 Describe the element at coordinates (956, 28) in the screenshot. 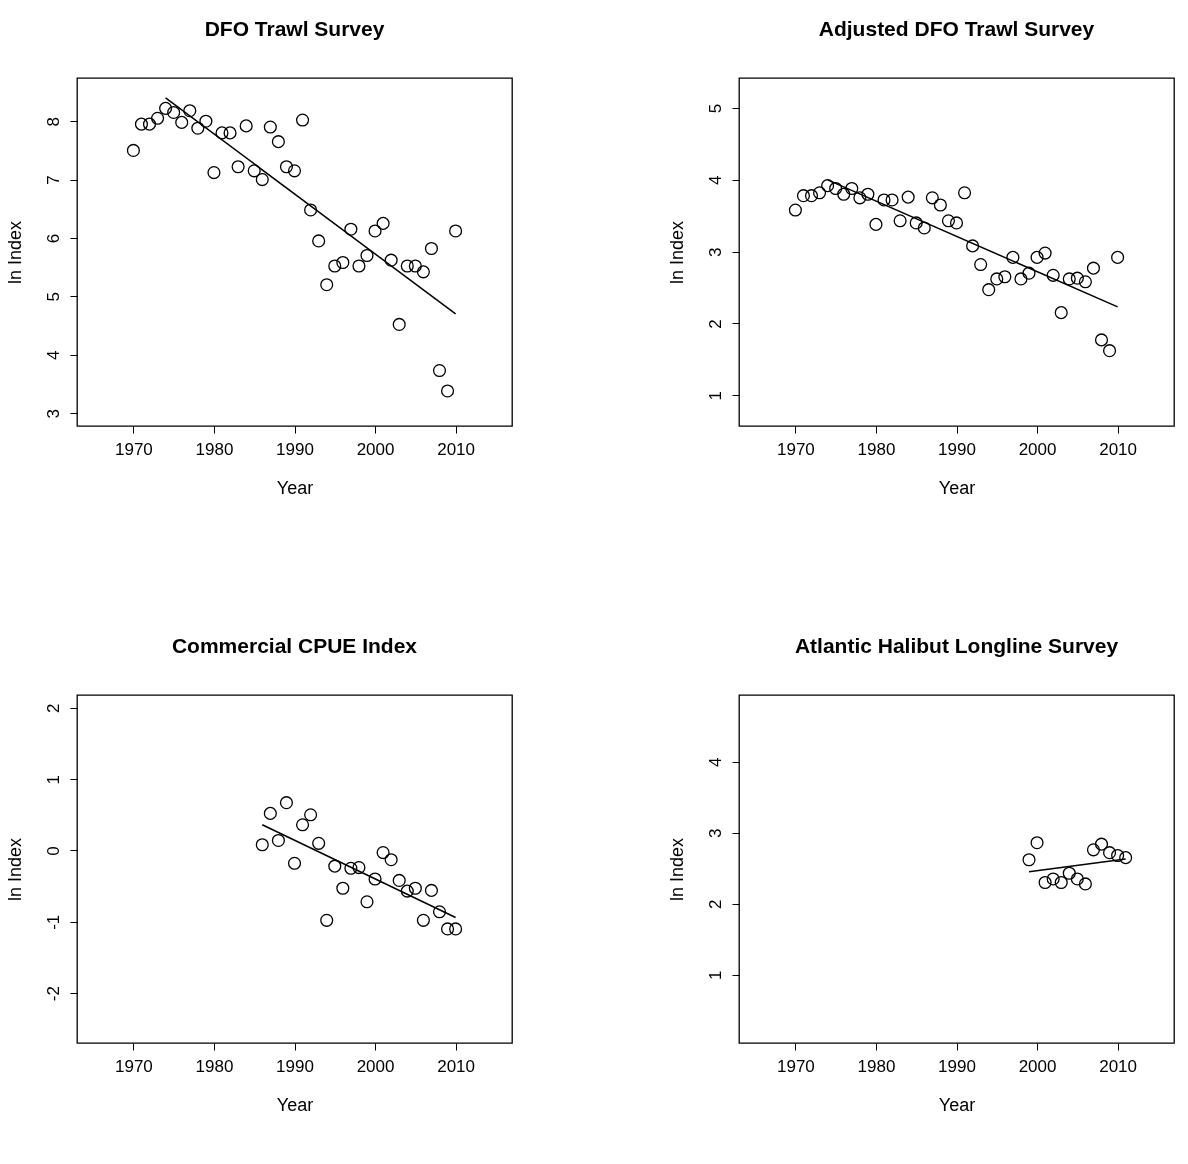

I see `chart-title: Adjusted DFO Trawl Survey` at that location.